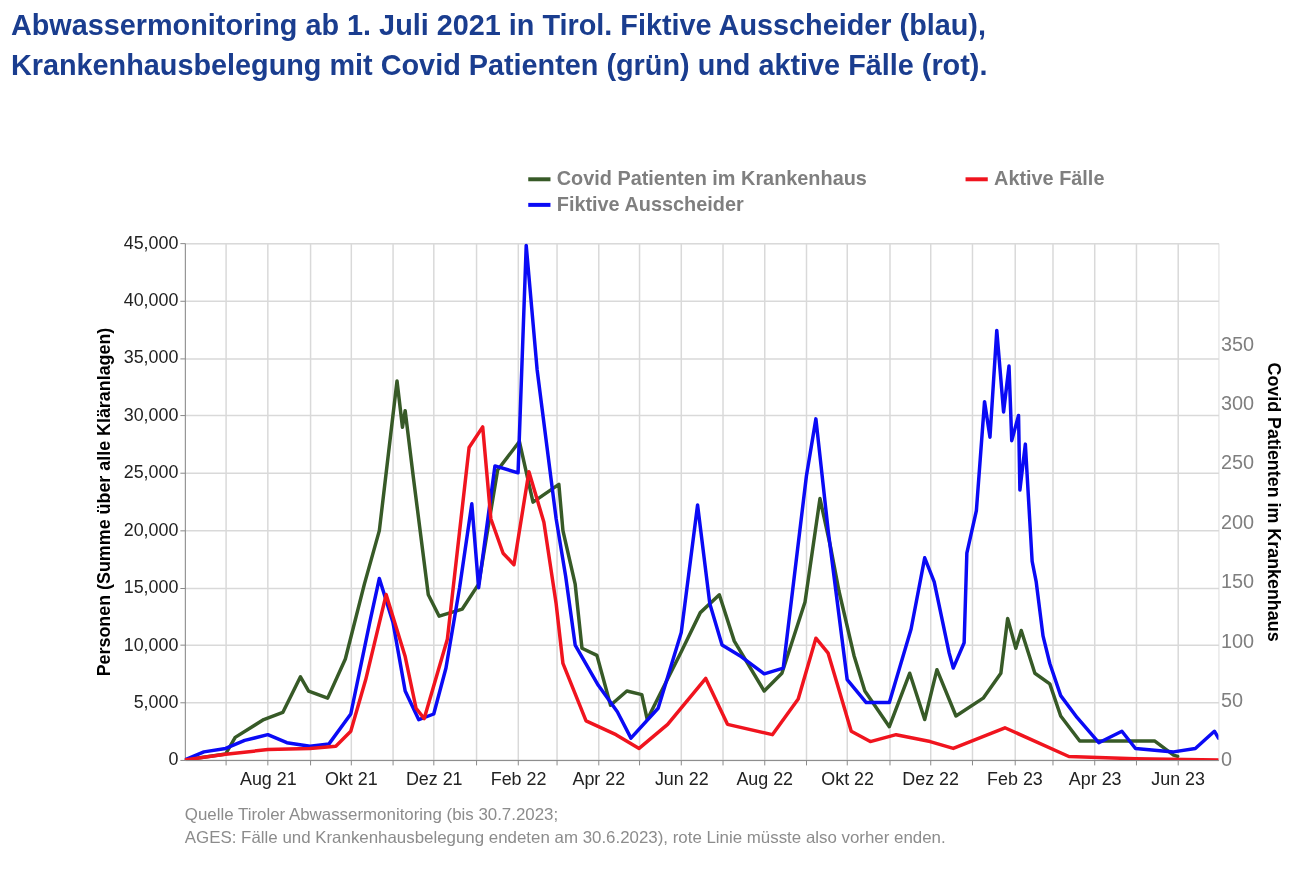 This screenshot has height=892, width=1292. I want to click on y2-tick-label: 350, so click(1237, 343).